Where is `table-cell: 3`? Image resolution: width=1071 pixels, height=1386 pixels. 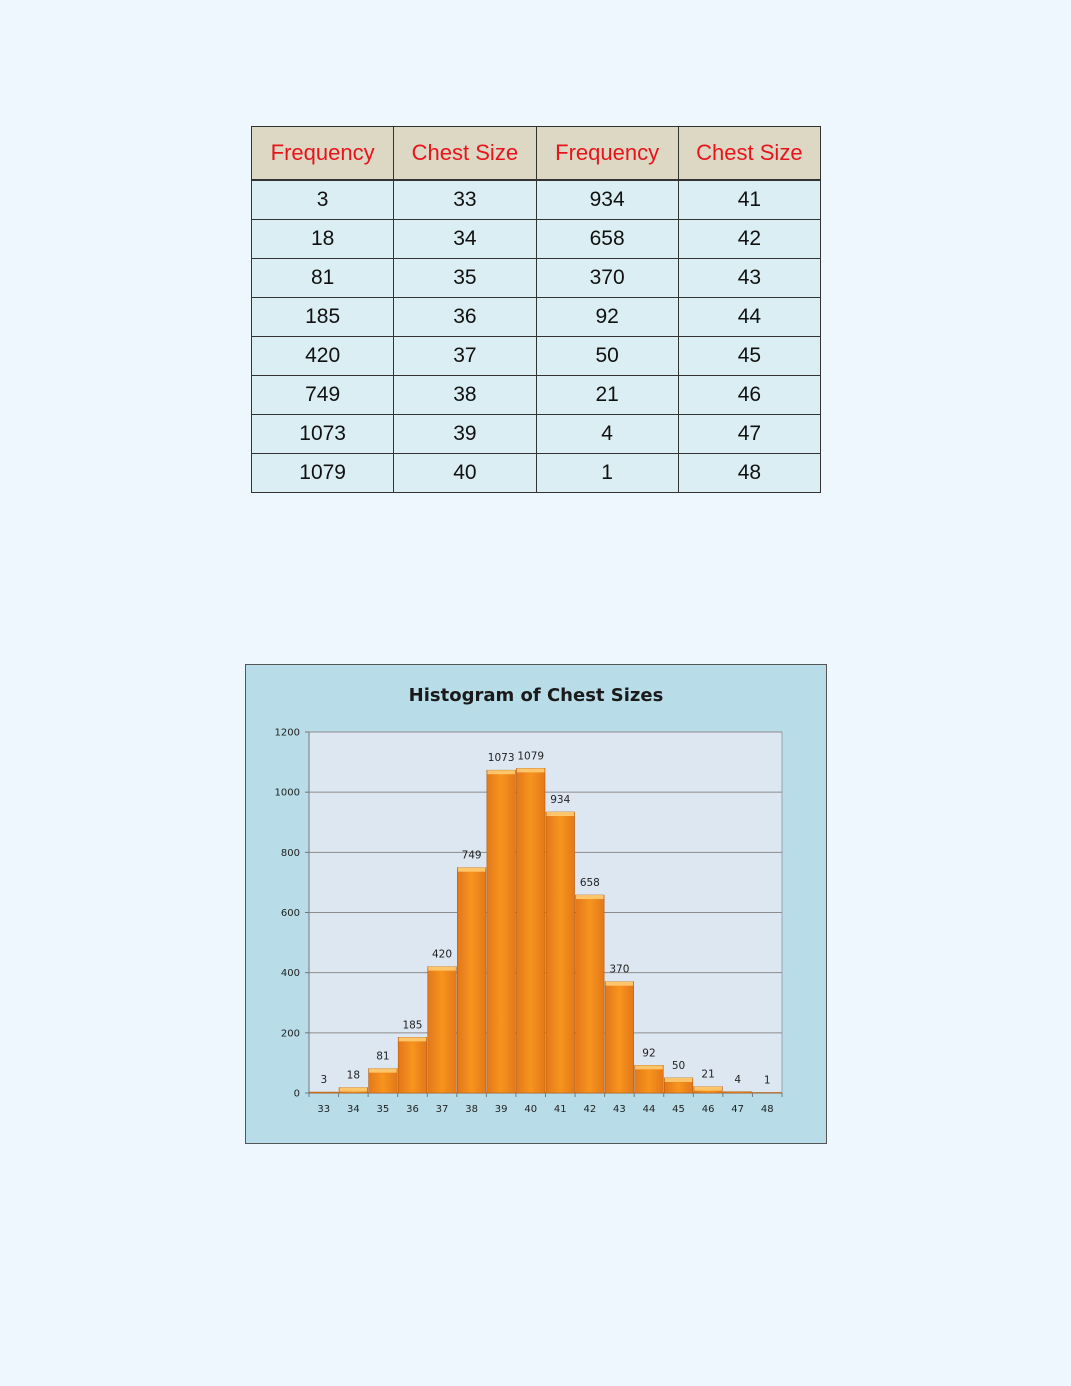
table-cell: 3 is located at coordinates (322, 199).